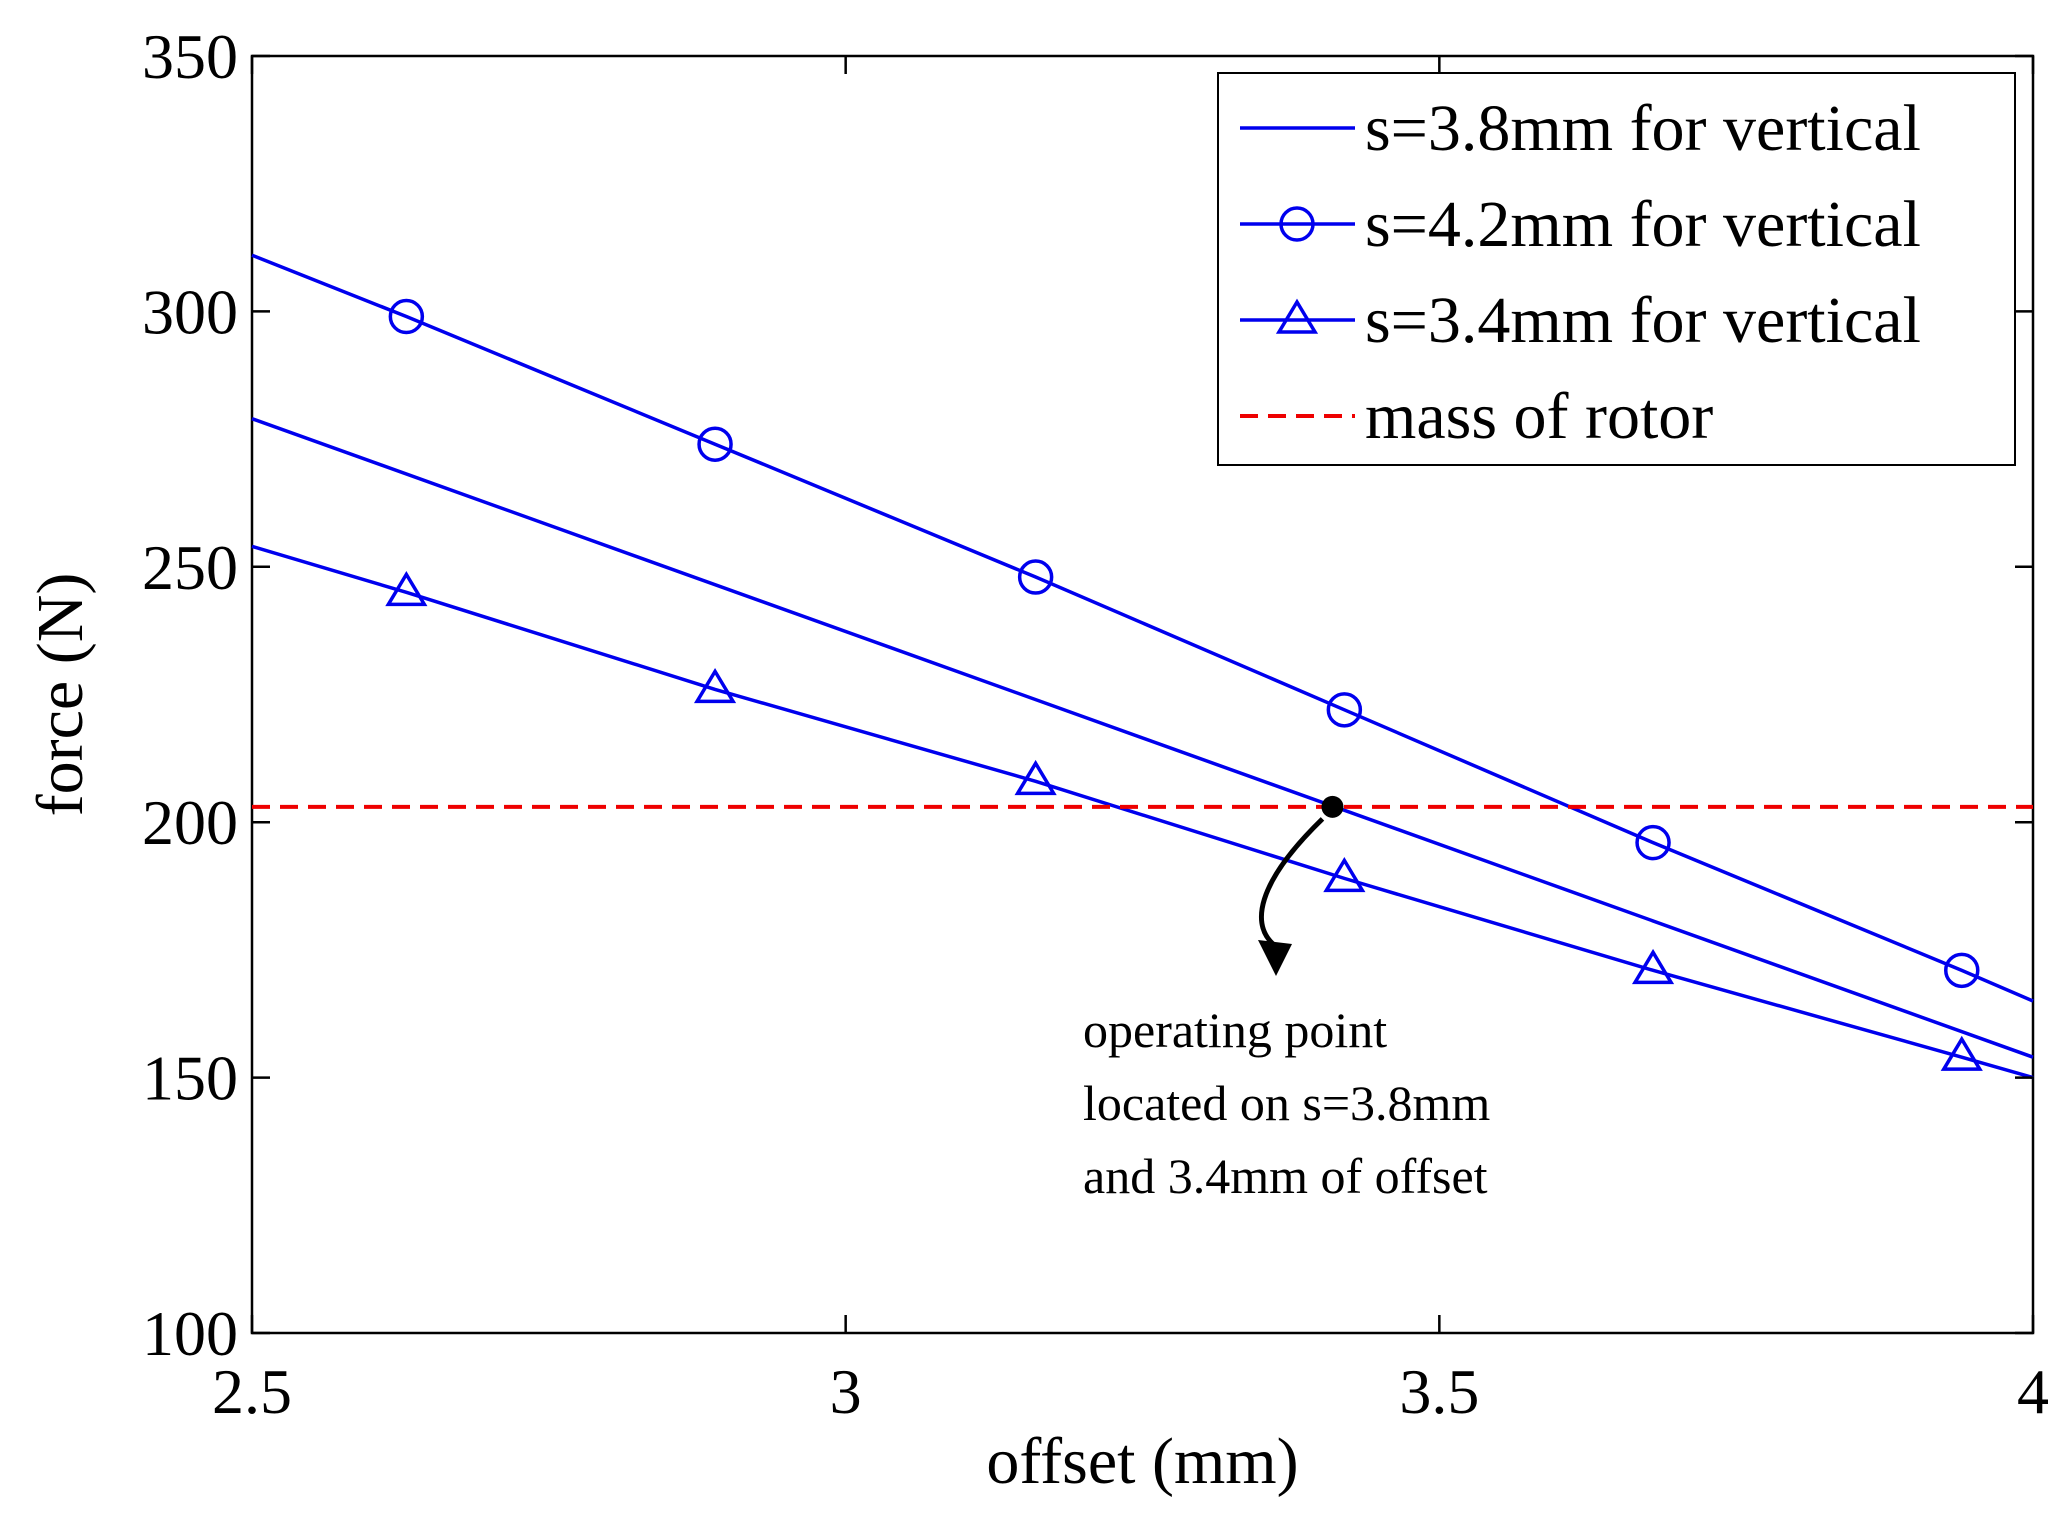 This screenshot has height=1520, width=2069. Describe the element at coordinates (1291, 884) in the screenshot. I see `annotation-arrow-shaft` at that location.